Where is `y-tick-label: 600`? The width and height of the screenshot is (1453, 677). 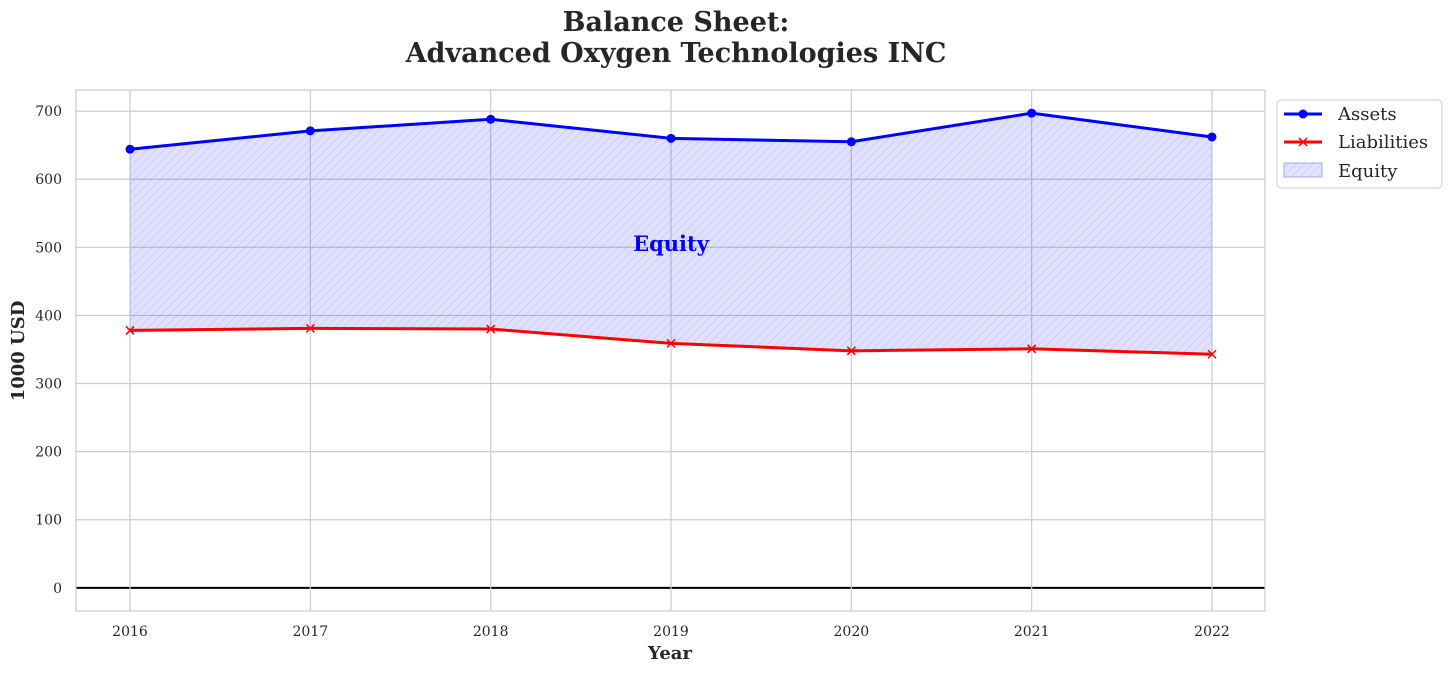
y-tick-label: 600 is located at coordinates (48, 180).